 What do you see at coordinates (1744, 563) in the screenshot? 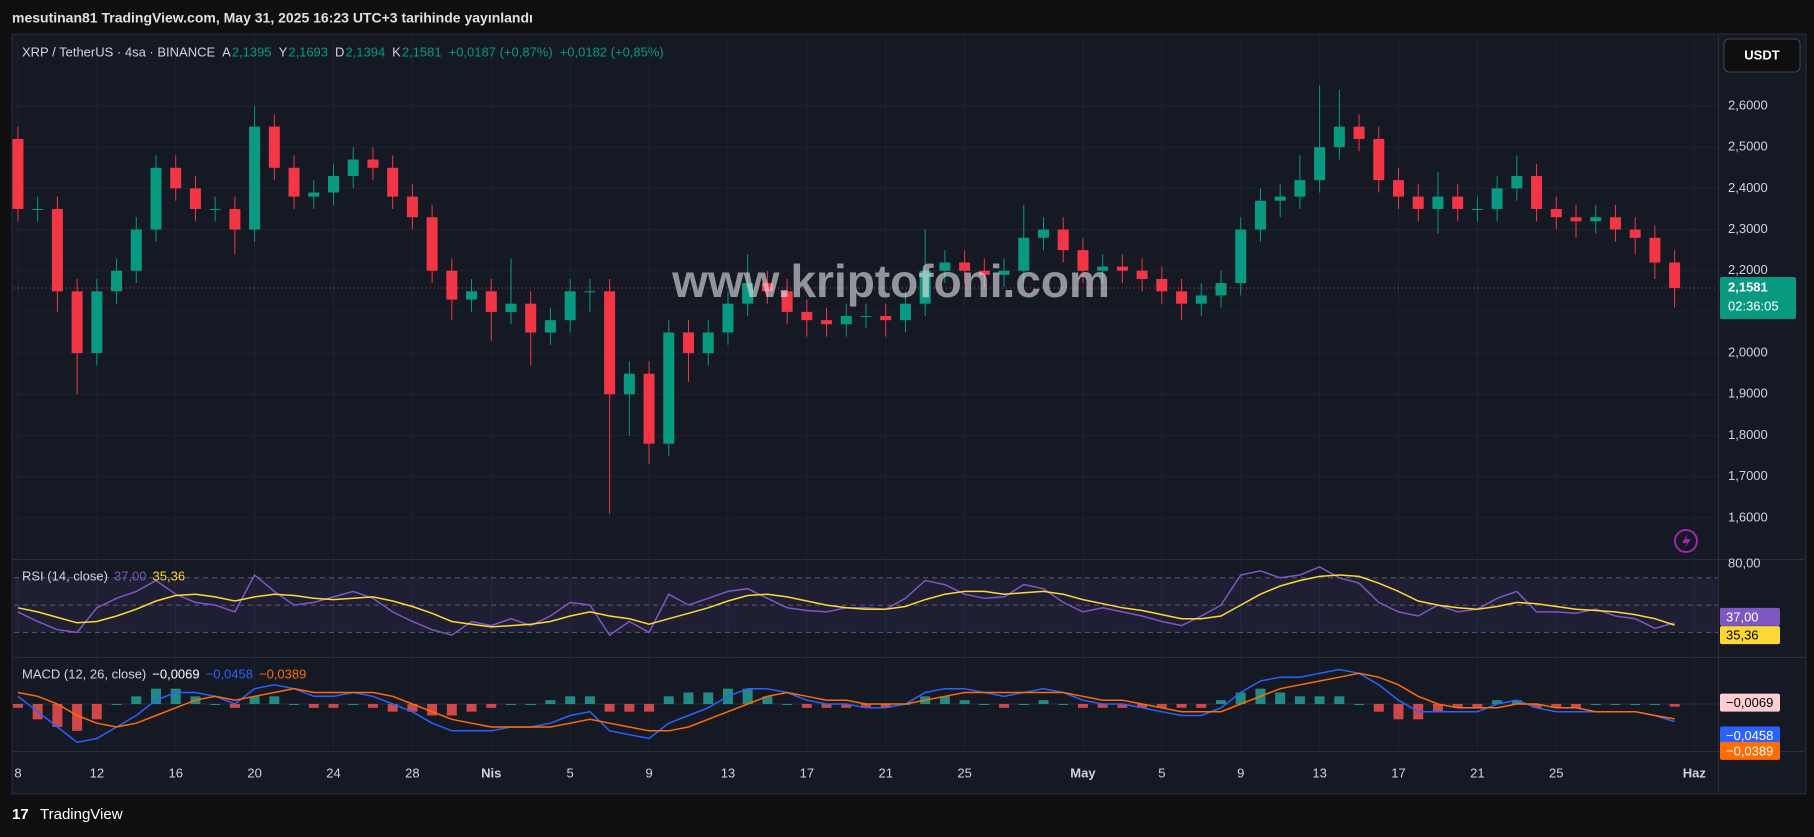
I see `y-tick-label: 80,00` at bounding box center [1744, 563].